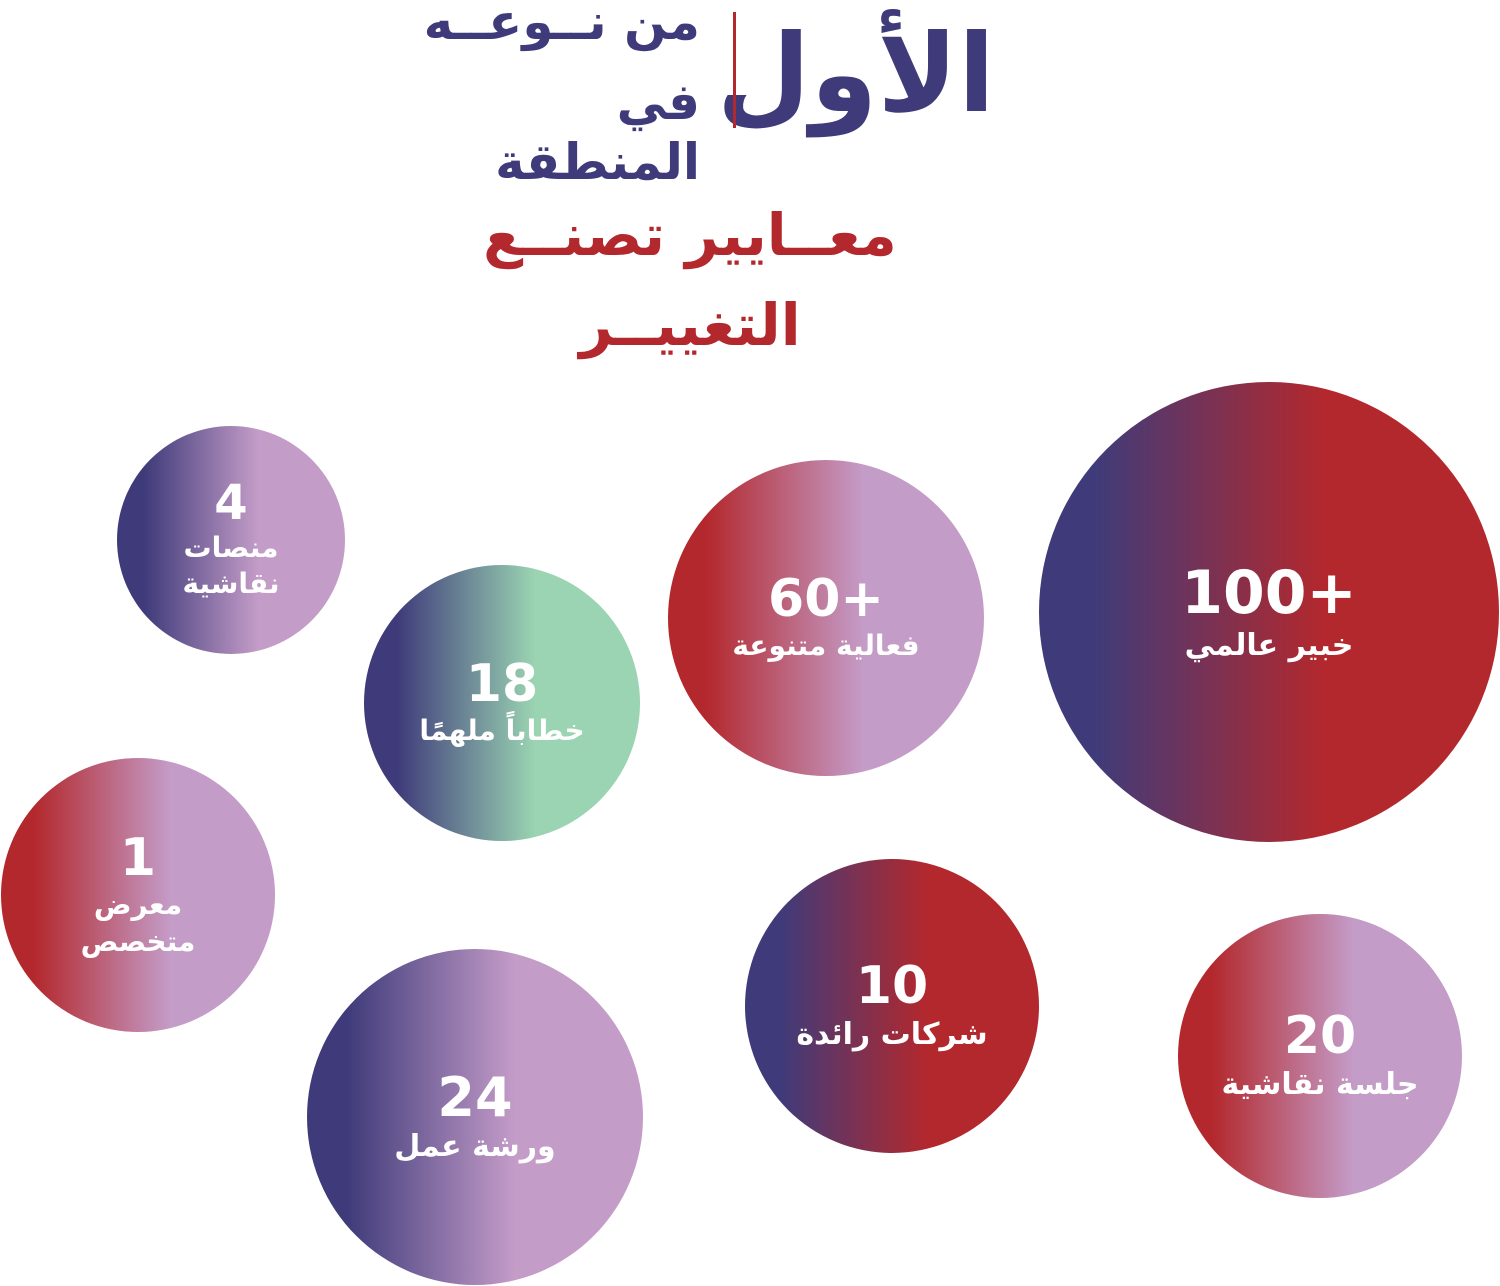 The width and height of the screenshot is (1500, 1286). I want to click on headline-first: الأول, so click(855, 74).